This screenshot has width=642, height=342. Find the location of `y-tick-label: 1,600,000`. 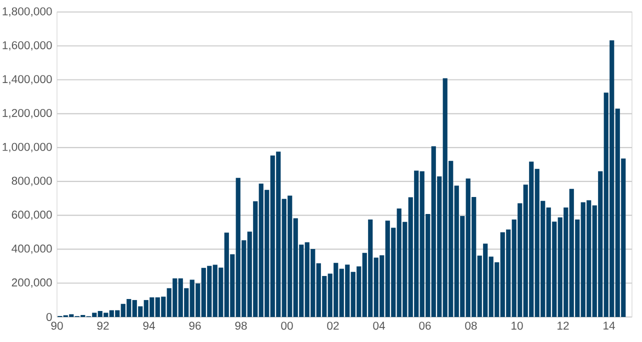

y-tick-label: 1,600,000 is located at coordinates (27, 46).